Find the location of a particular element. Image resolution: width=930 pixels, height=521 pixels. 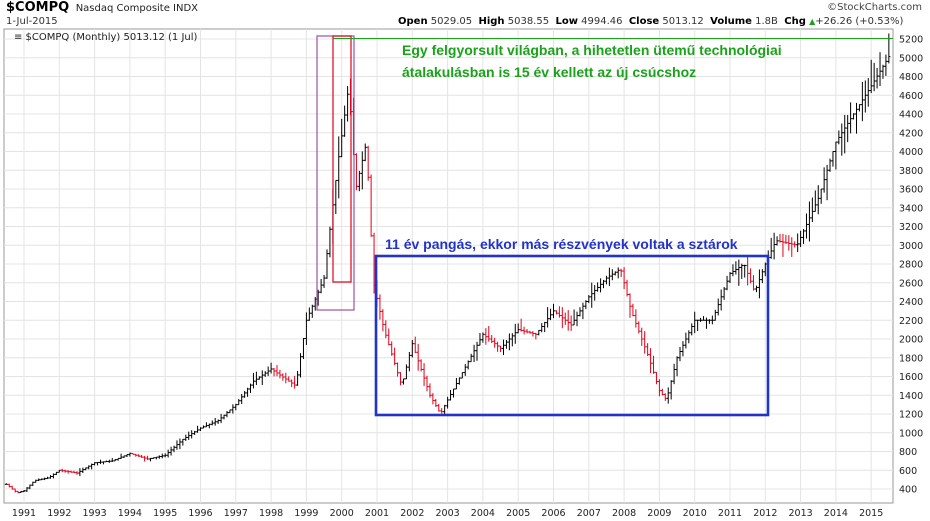

x-tick-label: 2007 is located at coordinates (589, 513).